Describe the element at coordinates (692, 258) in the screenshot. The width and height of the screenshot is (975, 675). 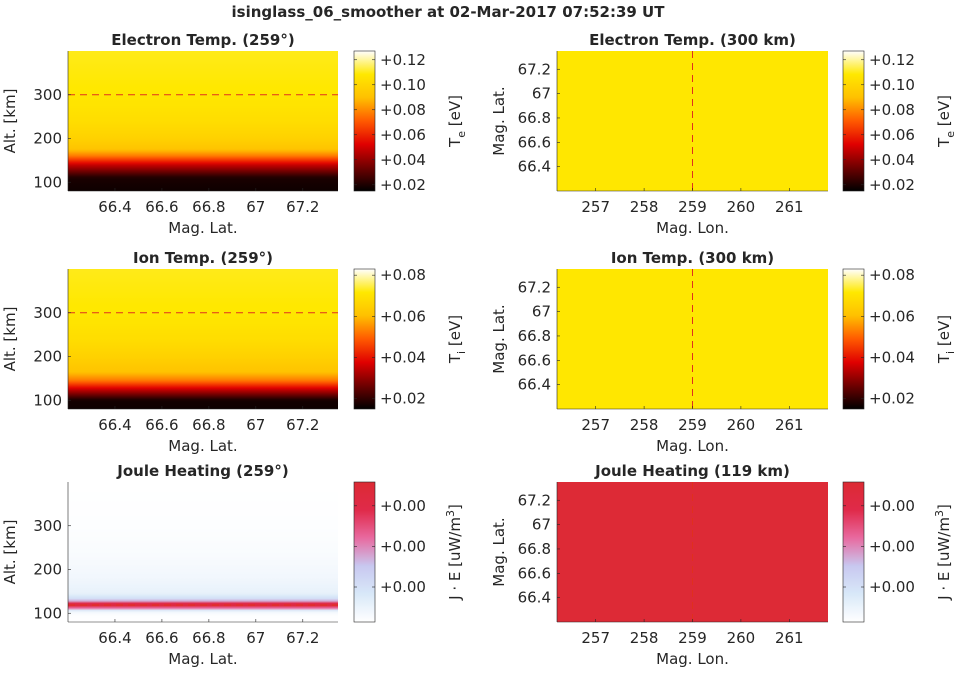
I see `panel-title: Ion Temp. (300 km)` at that location.